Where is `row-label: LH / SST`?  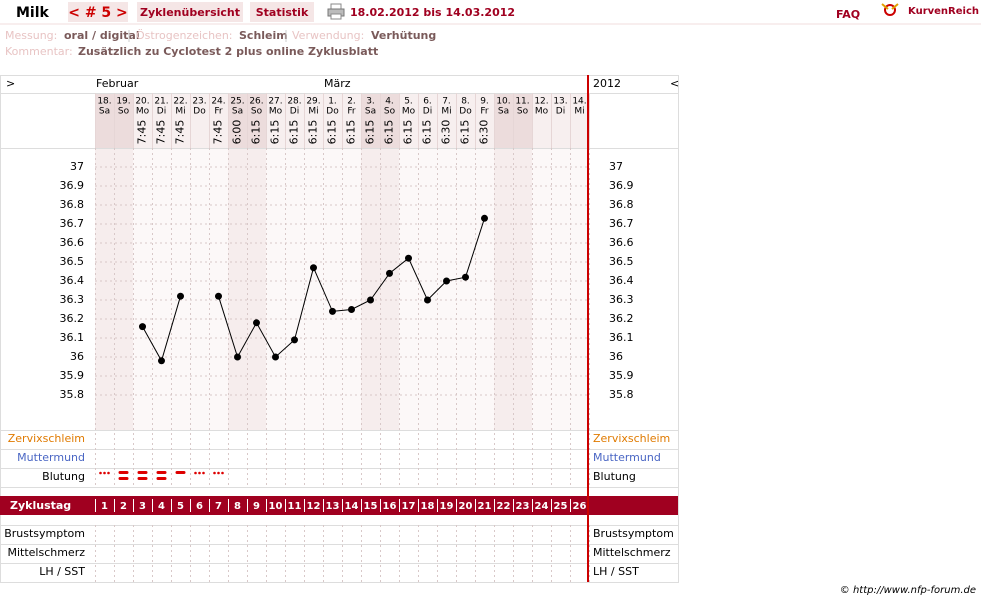 row-label: LH / SST is located at coordinates (616, 571).